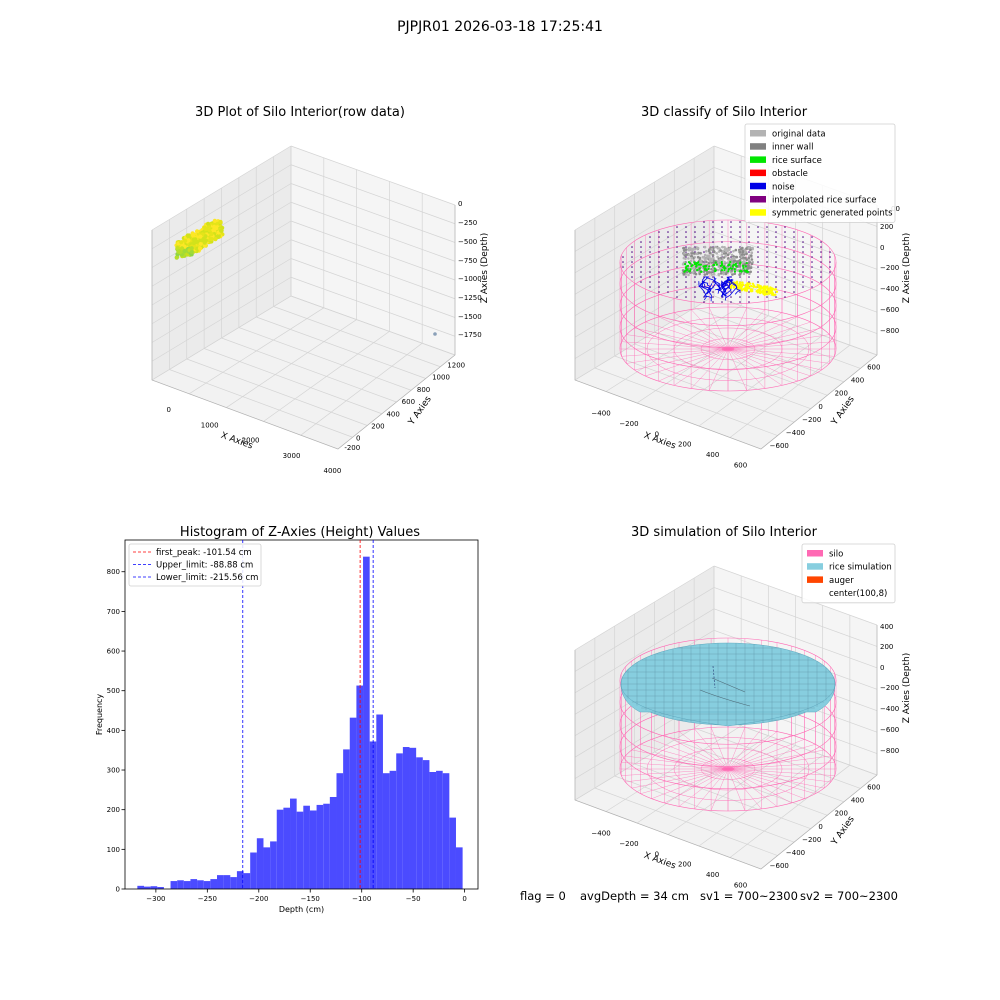 This screenshot has height=1000, width=1000. Describe the element at coordinates (728, 705) in the screenshot. I see `rice-simulation-rim` at that location.